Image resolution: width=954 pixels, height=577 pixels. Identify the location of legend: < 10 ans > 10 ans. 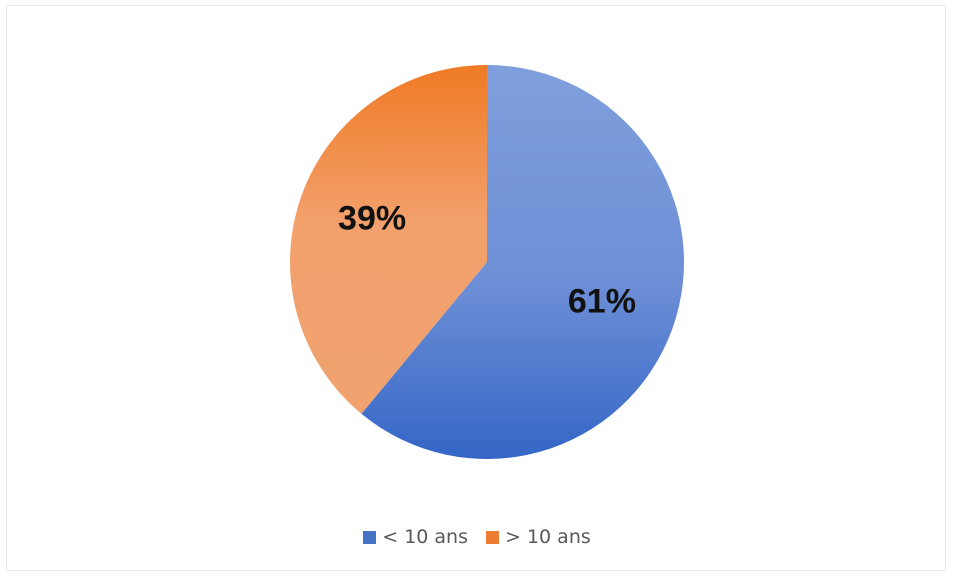
(477, 537).